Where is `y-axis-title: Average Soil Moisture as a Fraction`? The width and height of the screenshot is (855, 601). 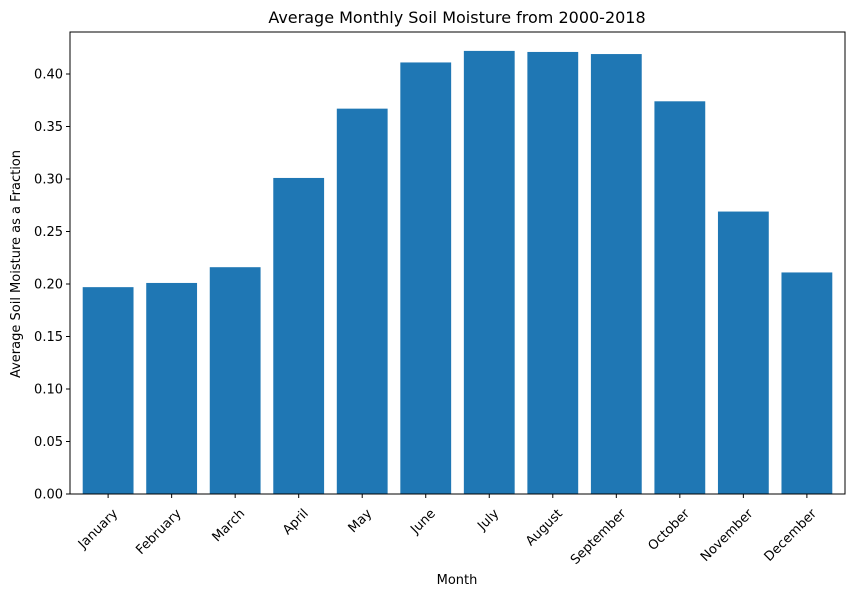 y-axis-title: Average Soil Moisture as a Fraction is located at coordinates (16, 264).